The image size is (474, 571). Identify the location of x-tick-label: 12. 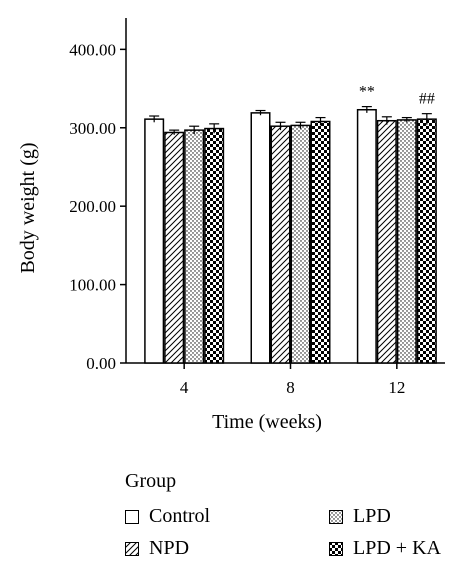
(396, 387).